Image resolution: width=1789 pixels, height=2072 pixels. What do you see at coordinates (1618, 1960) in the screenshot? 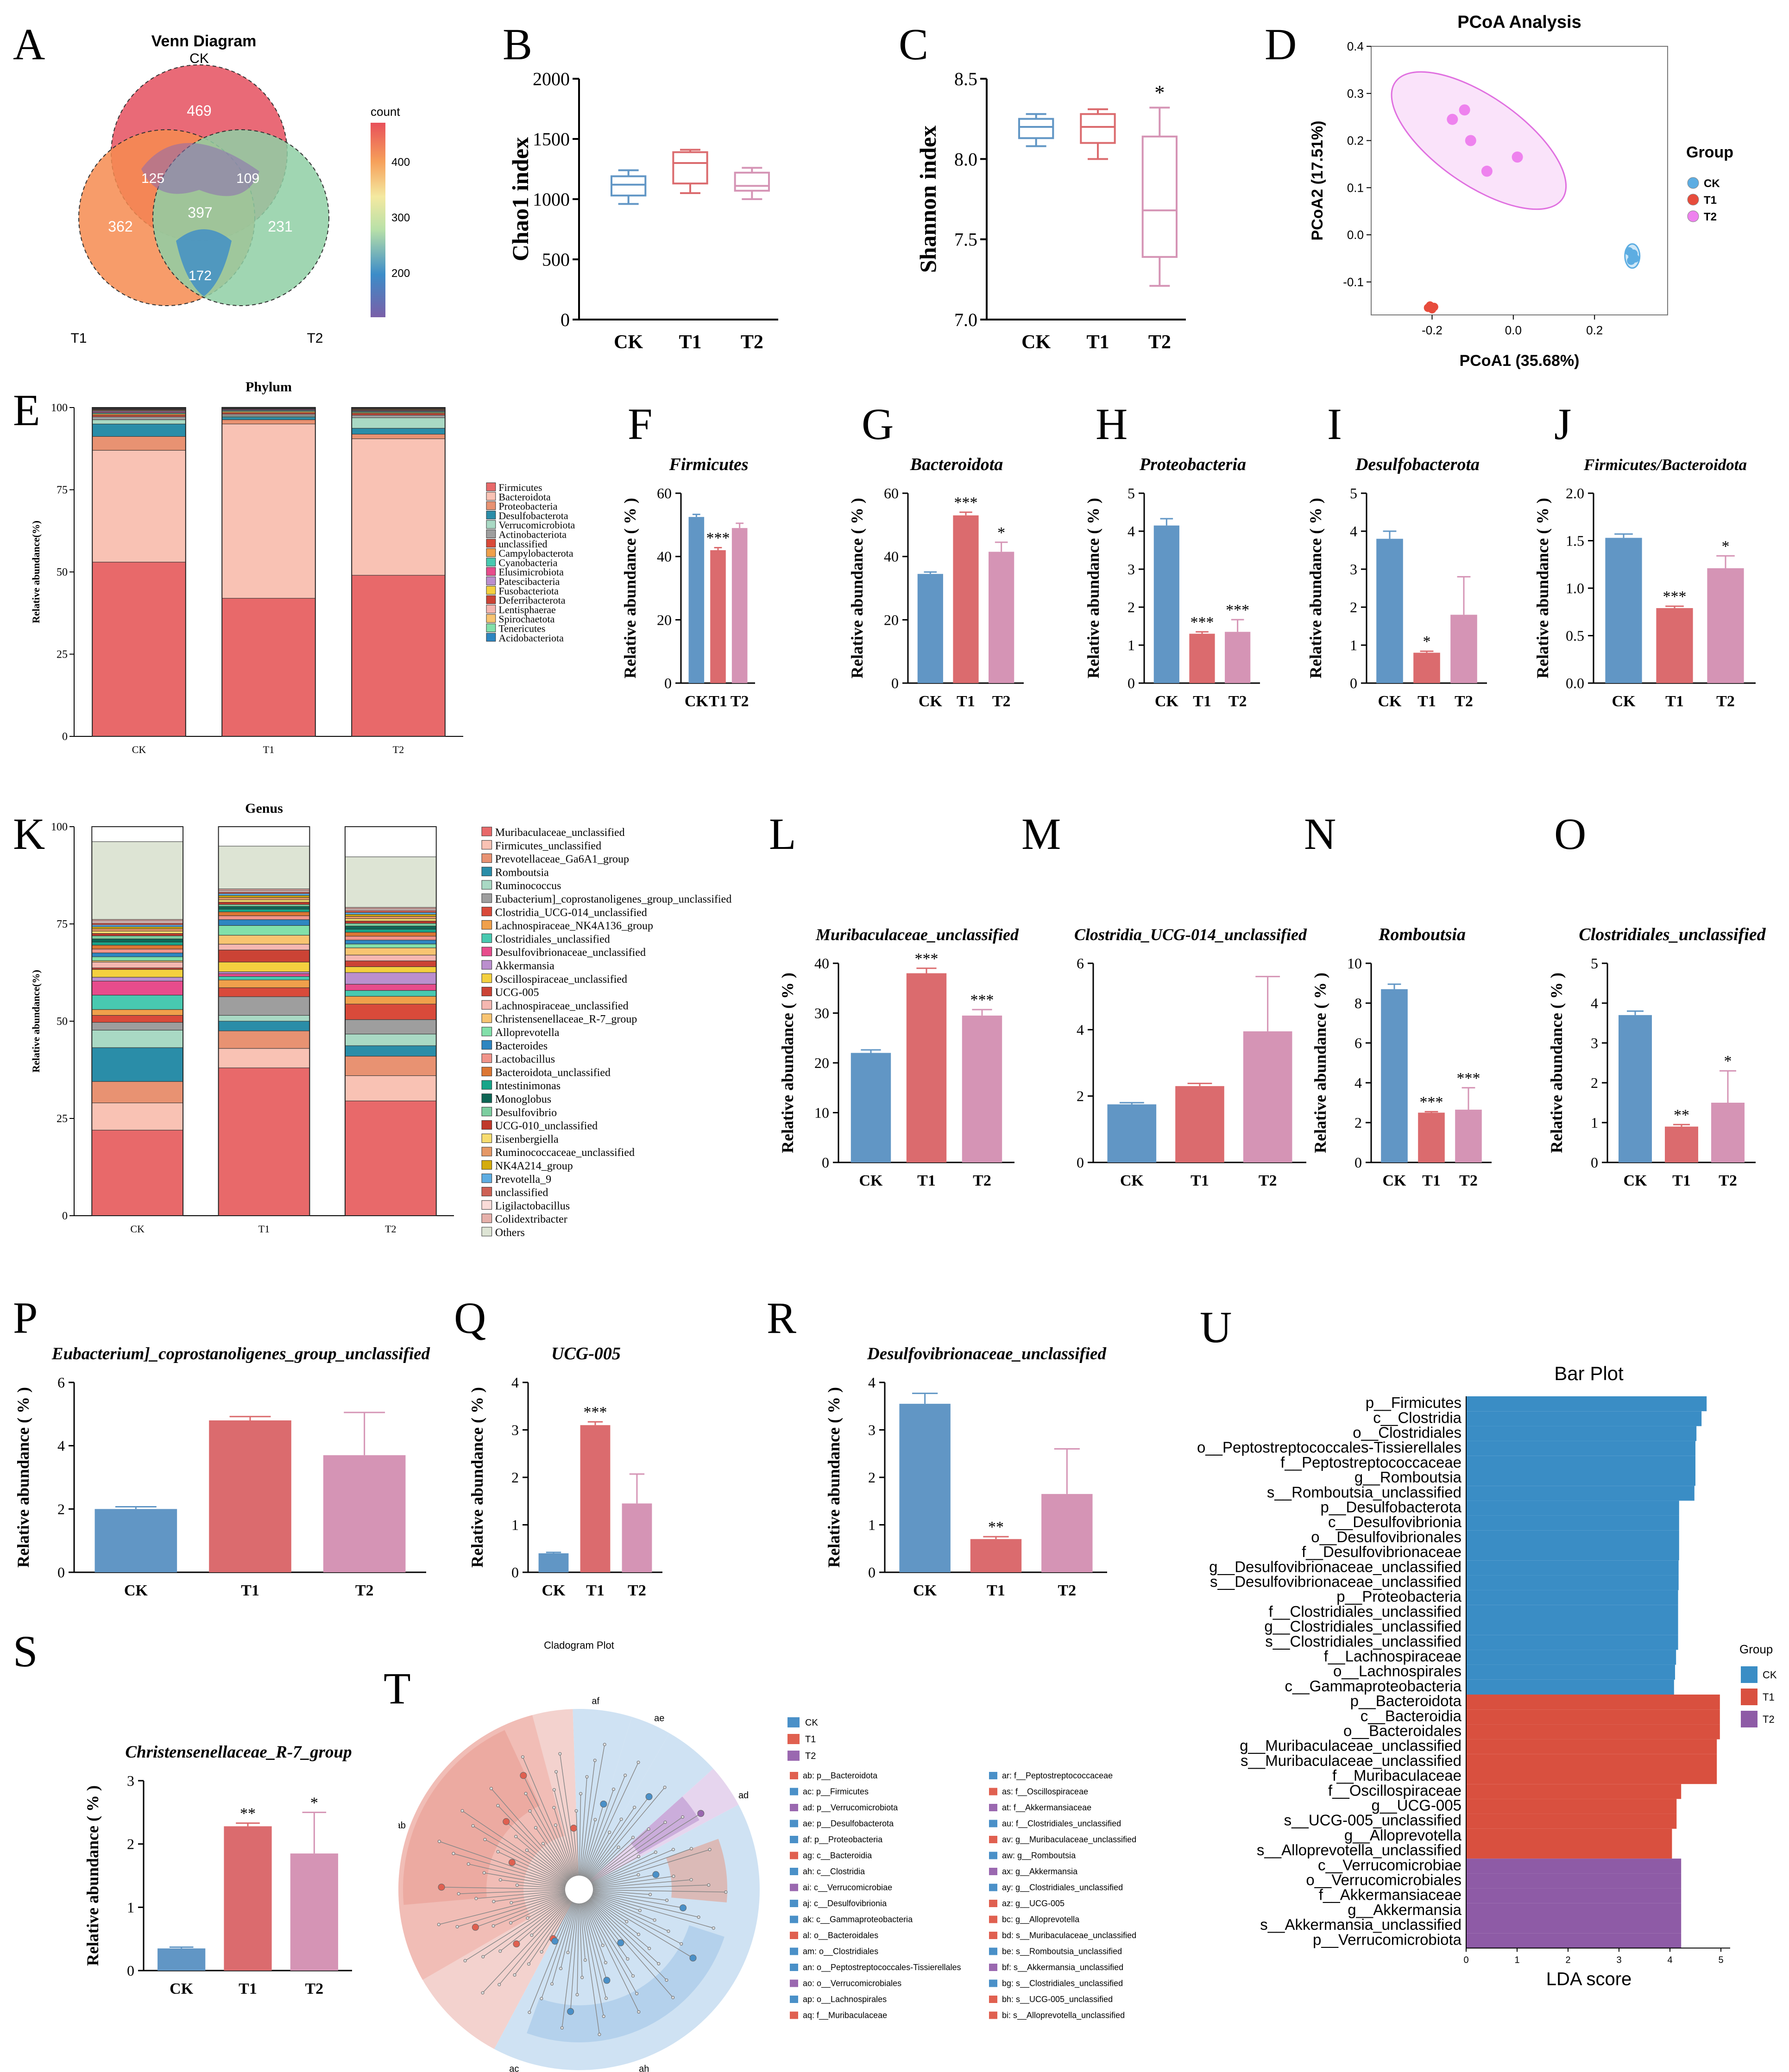
I see `x-tick-label: 3` at bounding box center [1618, 1960].